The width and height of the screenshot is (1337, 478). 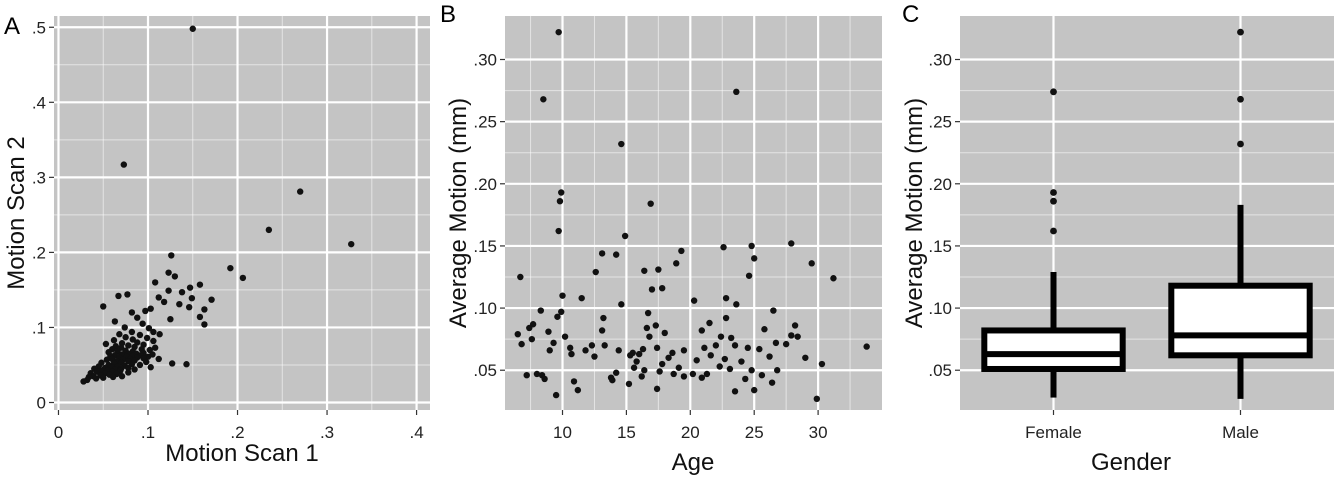 What do you see at coordinates (910, 14) in the screenshot?
I see `panel-c-letter: C` at bounding box center [910, 14].